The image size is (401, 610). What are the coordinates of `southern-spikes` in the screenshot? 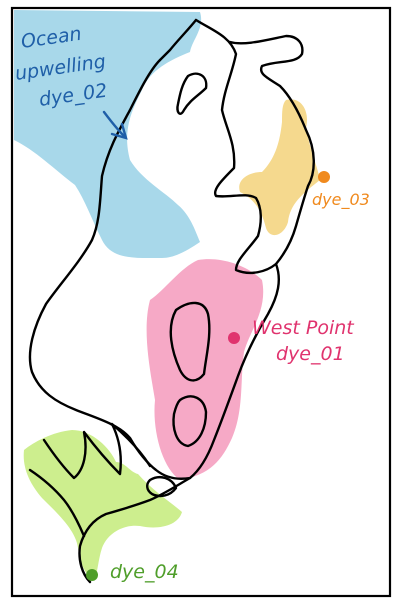 It's located at (97, 451).